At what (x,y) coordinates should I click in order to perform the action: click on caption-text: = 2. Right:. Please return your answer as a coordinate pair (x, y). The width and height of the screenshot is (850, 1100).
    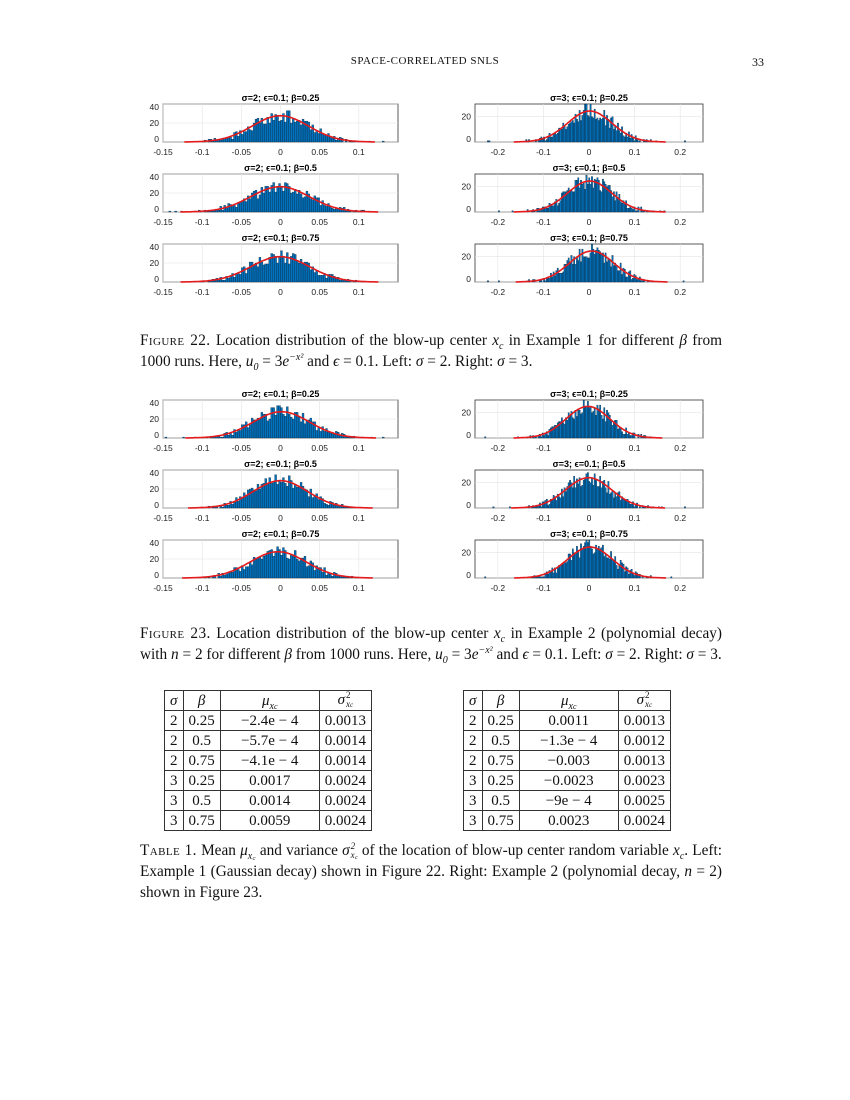
    Looking at the image, I should click on (649, 654).